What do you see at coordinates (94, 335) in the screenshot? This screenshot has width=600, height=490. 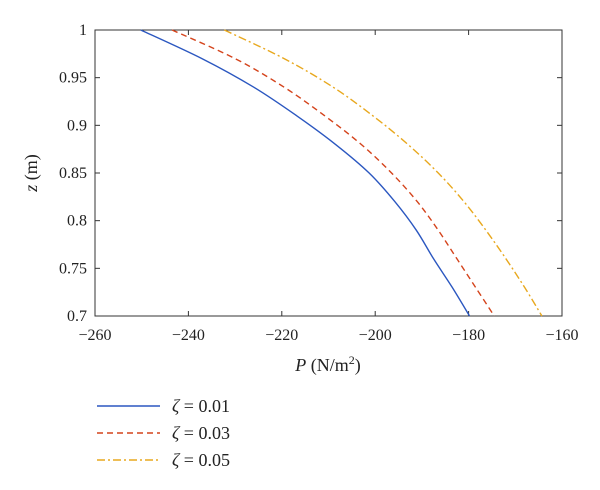 I see `x-tick-label: −260` at bounding box center [94, 335].